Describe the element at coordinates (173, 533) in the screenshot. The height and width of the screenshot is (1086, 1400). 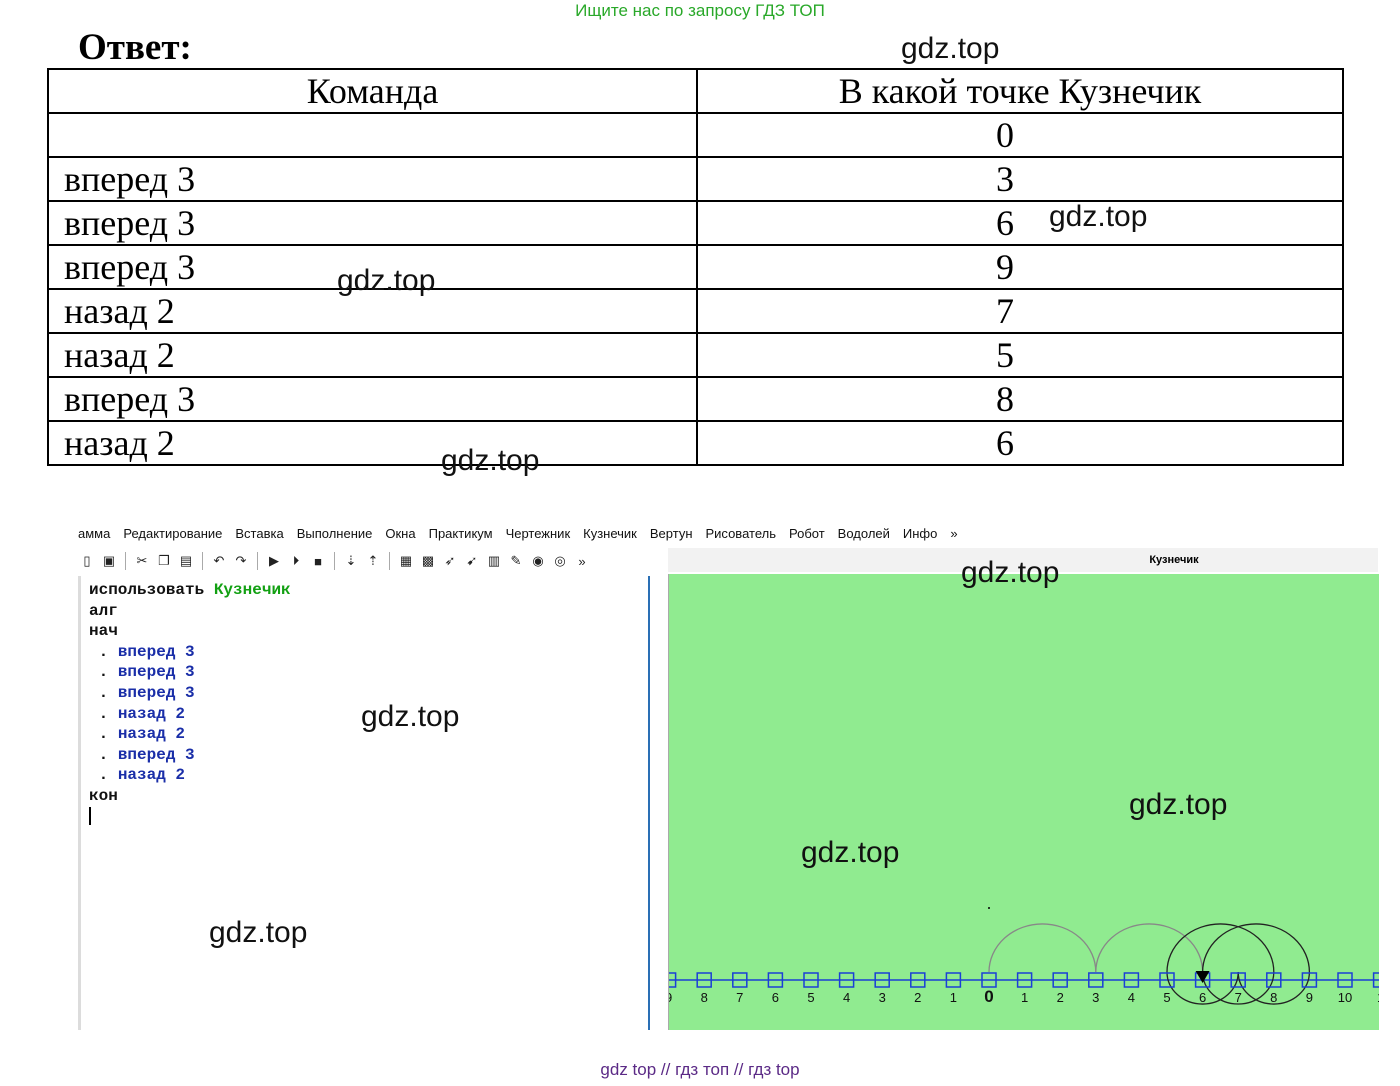
I see `menu-item: Редактирование` at that location.